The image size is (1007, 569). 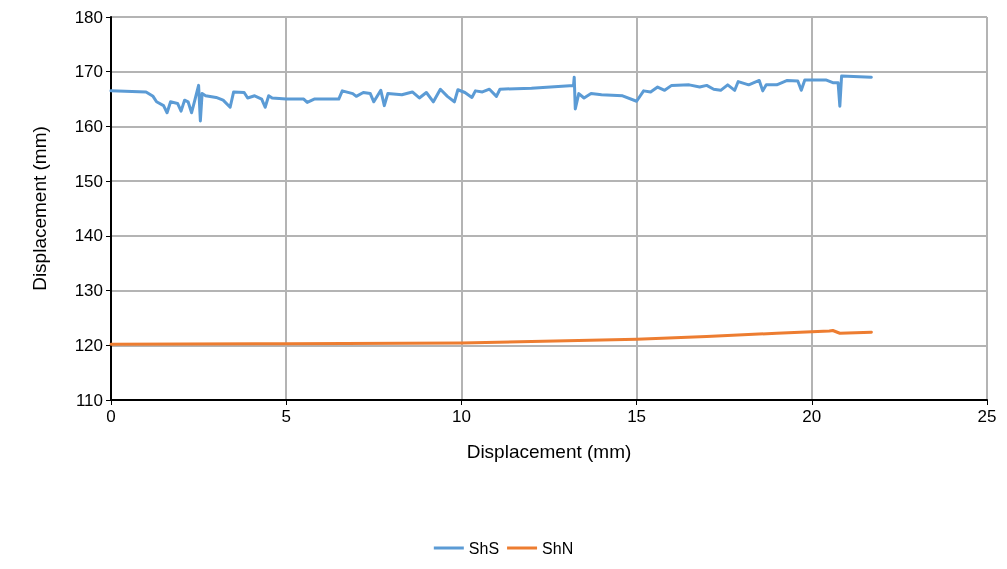 What do you see at coordinates (461, 416) in the screenshot?
I see `x-tick-label: 10` at bounding box center [461, 416].